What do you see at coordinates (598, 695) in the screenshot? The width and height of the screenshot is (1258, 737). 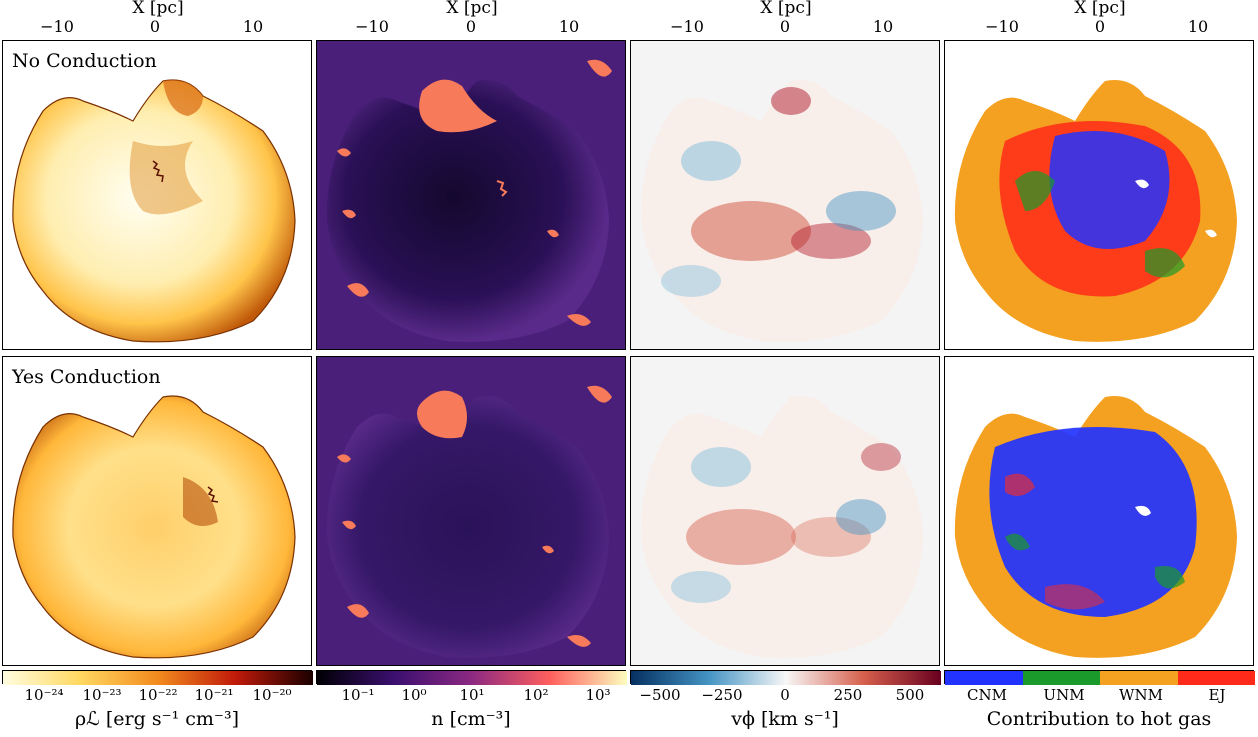 I see `cb-den-tick-5: 10³` at bounding box center [598, 695].